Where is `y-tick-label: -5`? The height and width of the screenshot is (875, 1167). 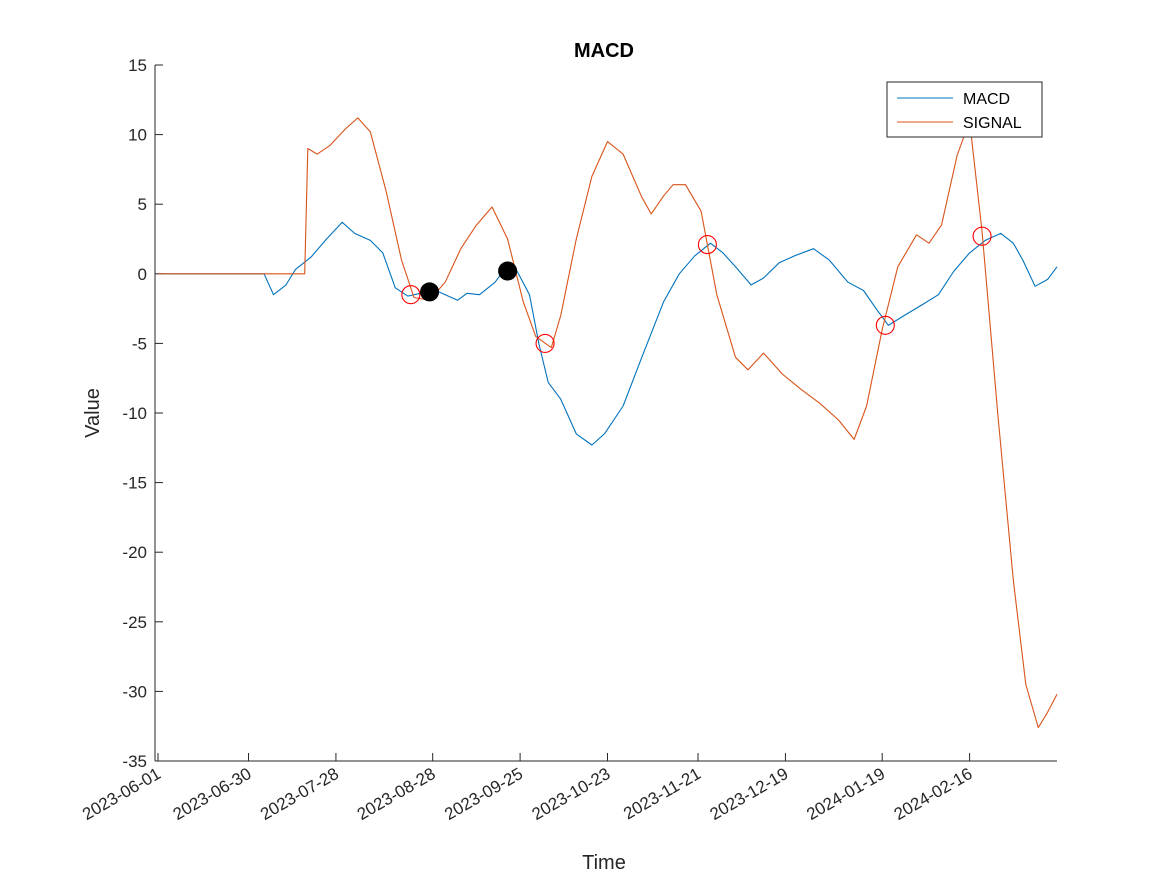 y-tick-label: -5 is located at coordinates (139, 343).